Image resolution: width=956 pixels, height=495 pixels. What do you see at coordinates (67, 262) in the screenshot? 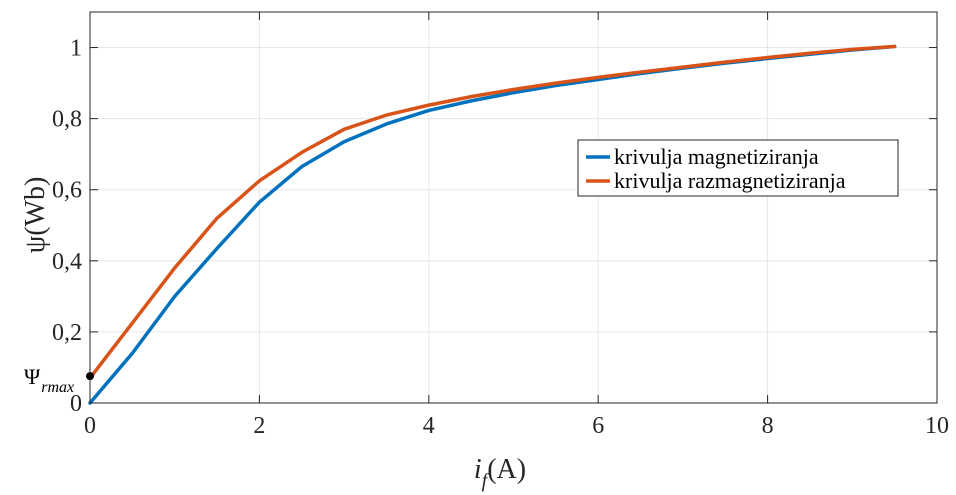
I see `y-tick-label: 0,4` at bounding box center [67, 262].